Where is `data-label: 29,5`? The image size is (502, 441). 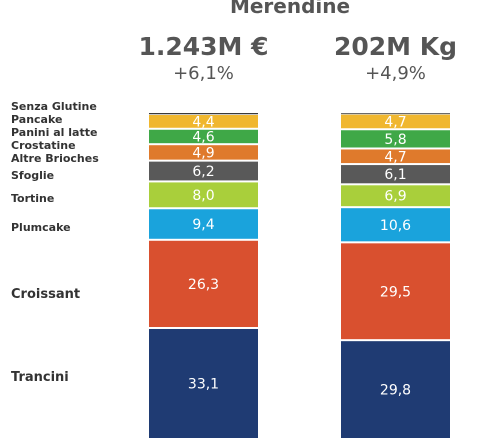 data-label: 29,5 is located at coordinates (395, 292).